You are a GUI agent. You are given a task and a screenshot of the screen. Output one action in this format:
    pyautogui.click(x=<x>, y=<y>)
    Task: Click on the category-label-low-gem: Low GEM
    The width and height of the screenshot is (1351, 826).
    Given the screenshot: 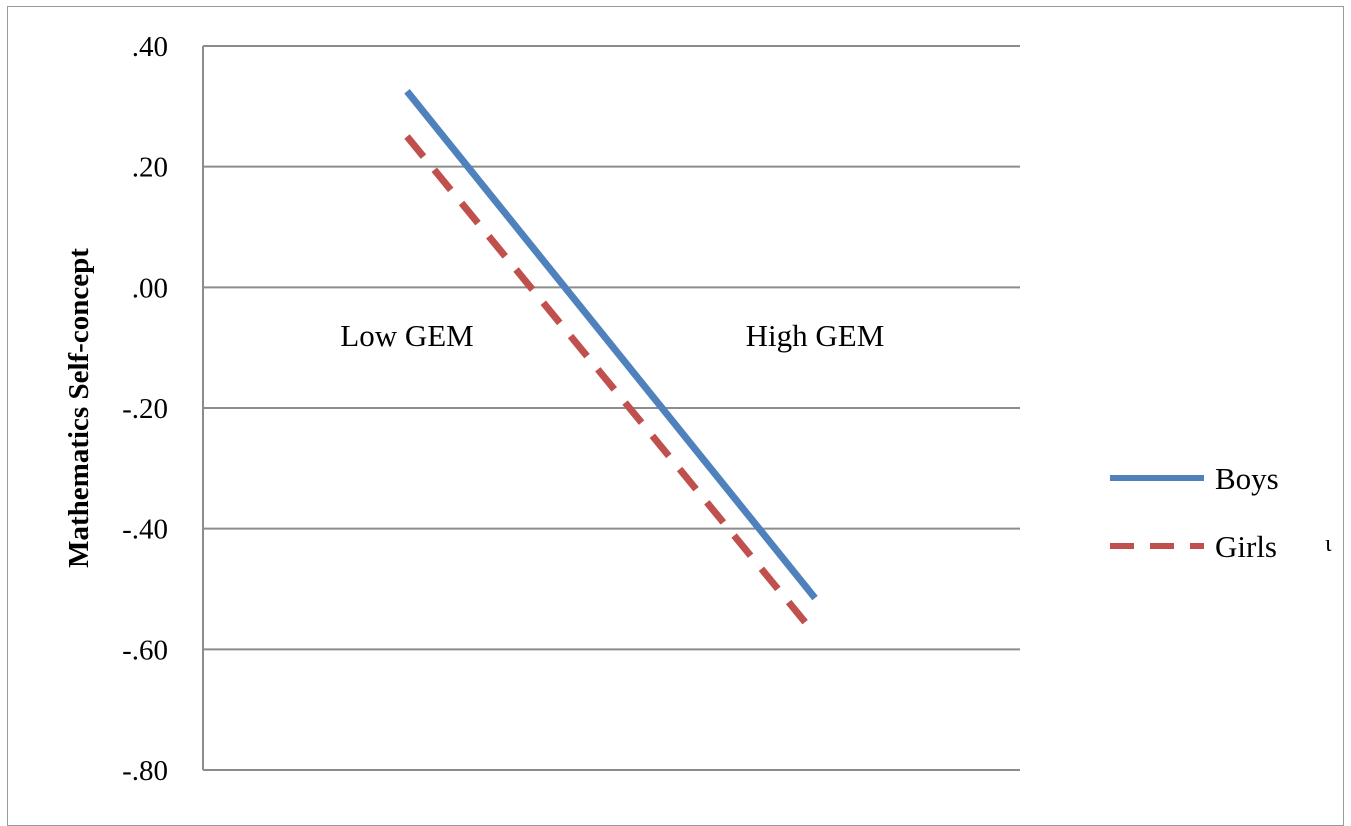 What is the action you would take?
    pyautogui.click(x=406, y=335)
    